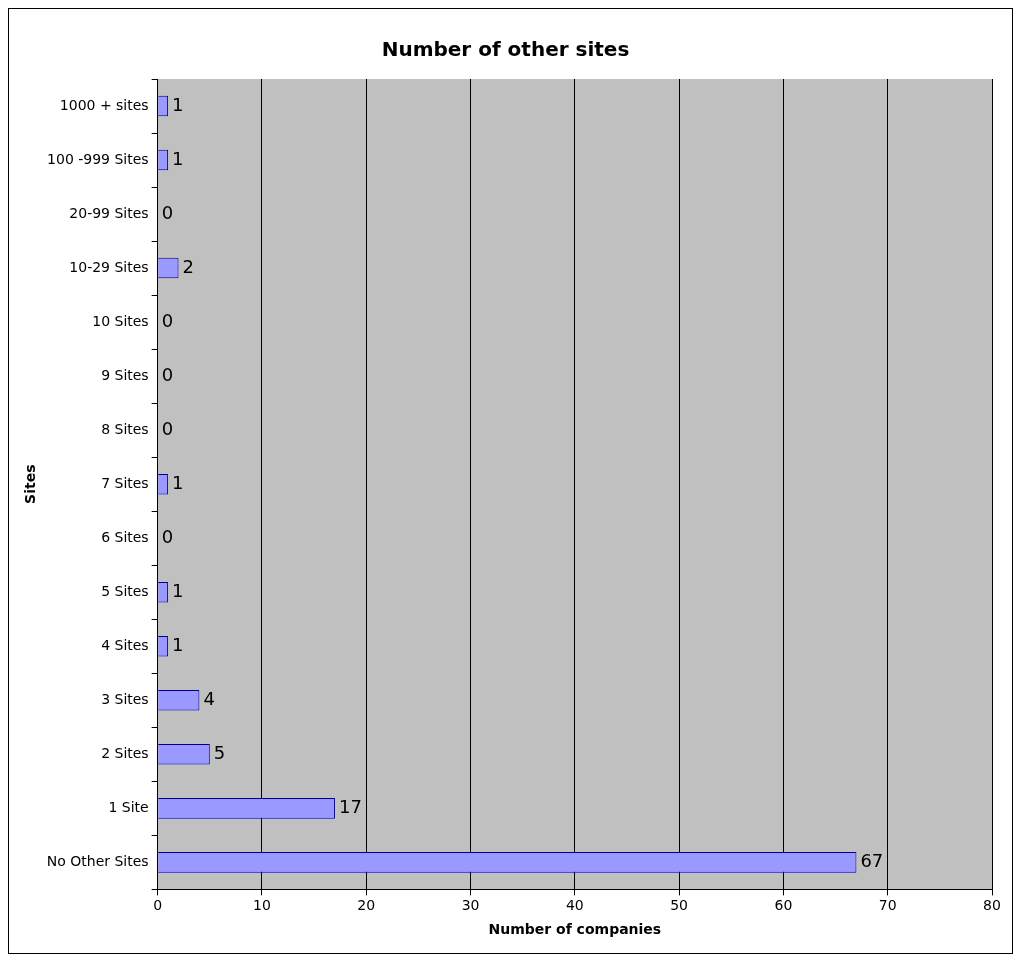 This screenshot has height=962, width=1021. What do you see at coordinates (125, 644) in the screenshot?
I see `y-tick-label: 4 Sites` at bounding box center [125, 644].